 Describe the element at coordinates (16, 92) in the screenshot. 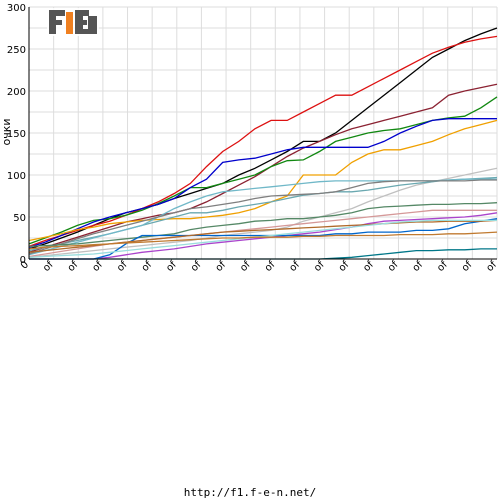

I see `y-tick-label: 200` at that location.